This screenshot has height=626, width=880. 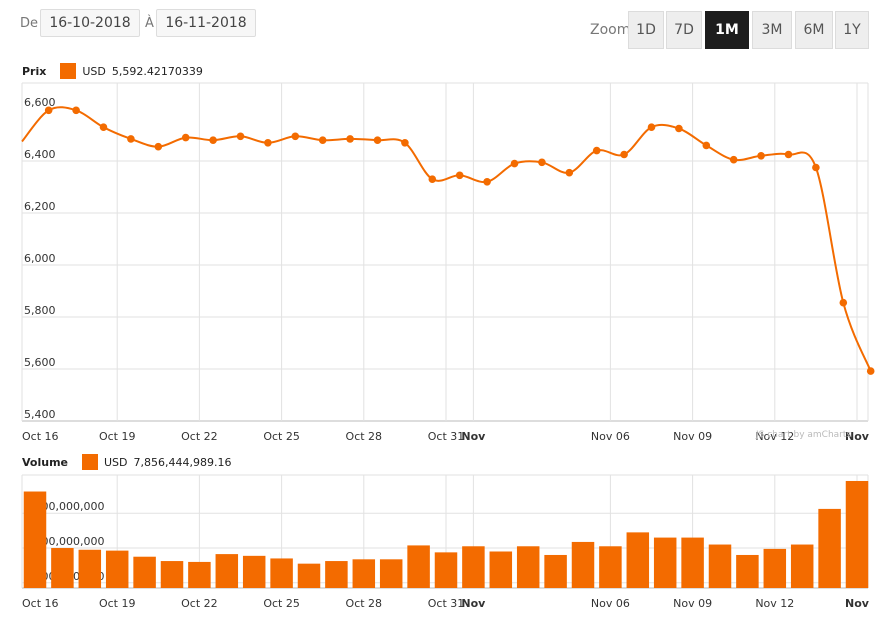 I want to click on price-legend-value: 5,592.42170339, so click(x=157, y=71).